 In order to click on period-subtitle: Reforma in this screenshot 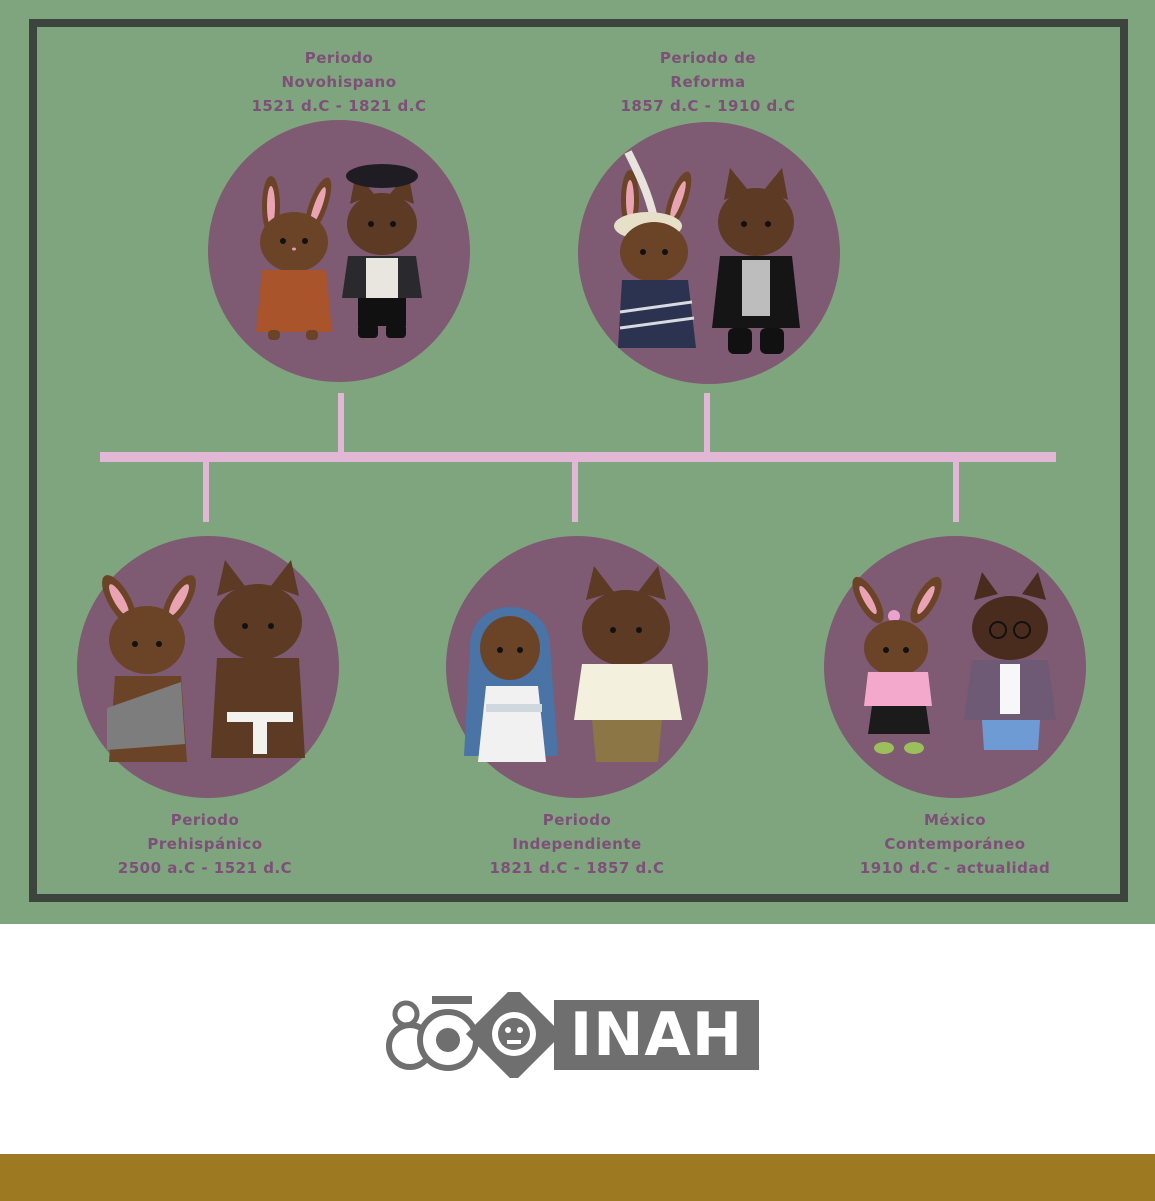, I will do `click(708, 82)`.